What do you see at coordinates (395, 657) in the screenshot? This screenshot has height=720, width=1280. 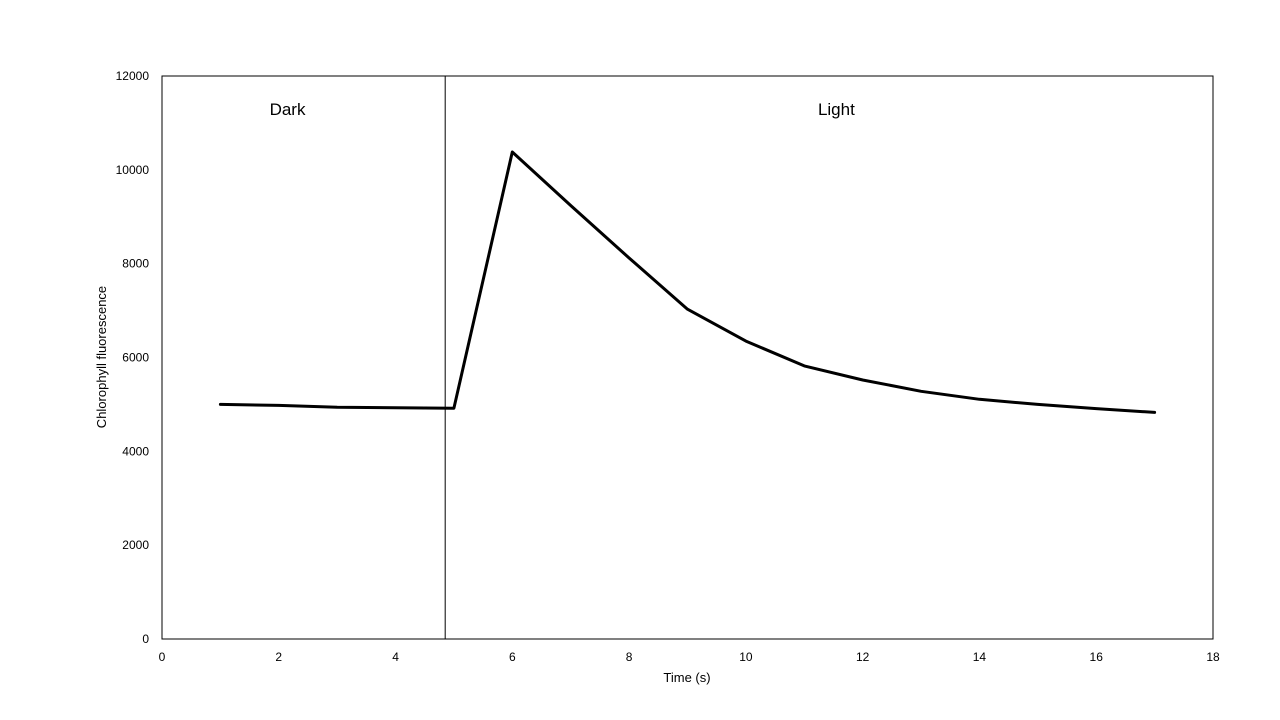 I see `x-tick-label: 4` at bounding box center [395, 657].